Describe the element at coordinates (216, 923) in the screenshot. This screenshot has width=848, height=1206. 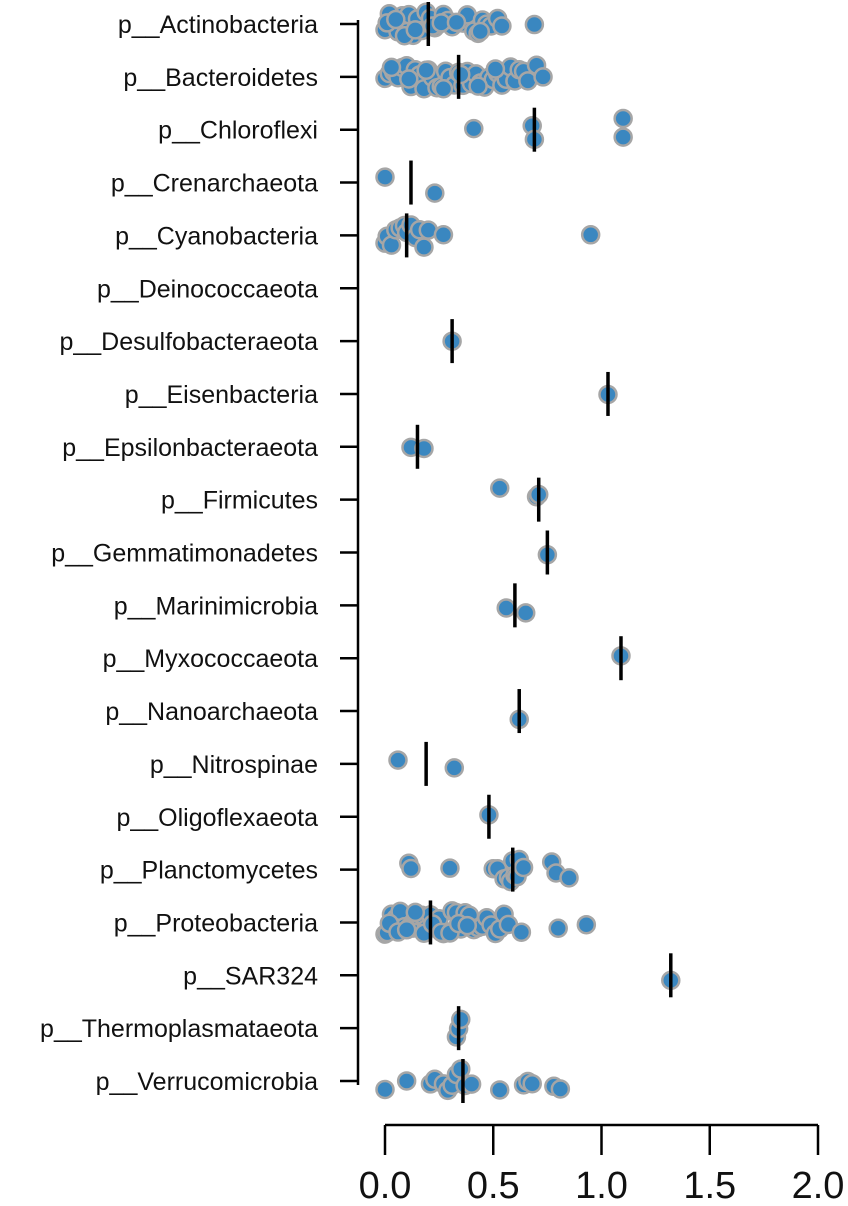
I see `y-tick-label: p__Proteobacteria` at that location.